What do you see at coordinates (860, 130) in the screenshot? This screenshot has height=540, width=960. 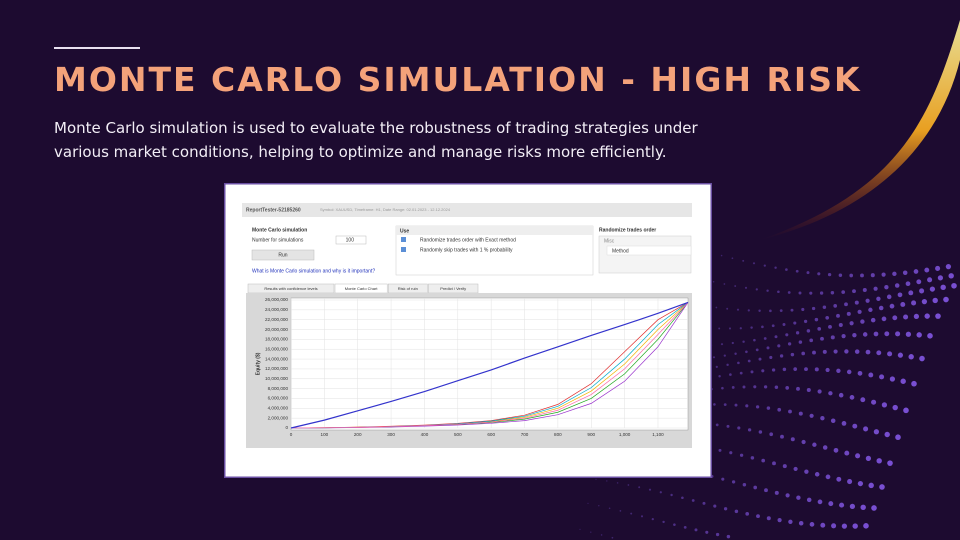 I see `glow-curve` at bounding box center [860, 130].